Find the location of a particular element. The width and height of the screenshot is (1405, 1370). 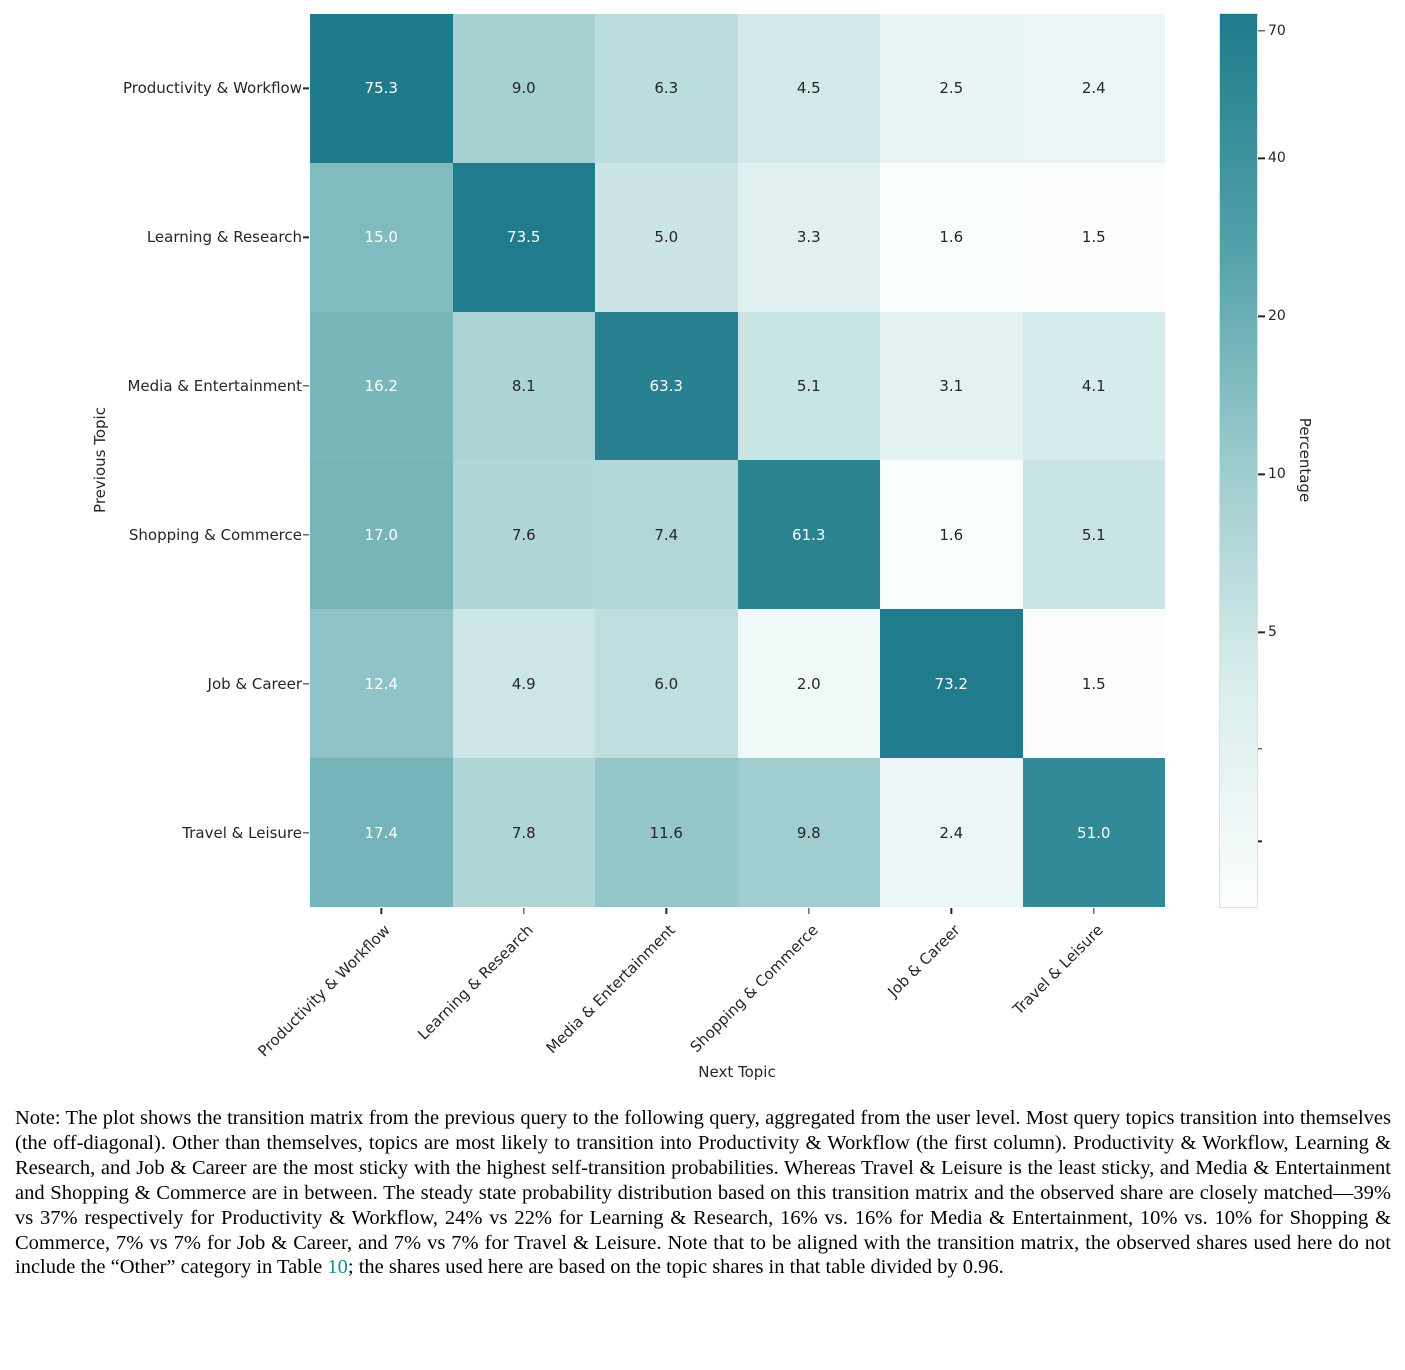

colorbar-tick-label: 70 is located at coordinates (1277, 30).